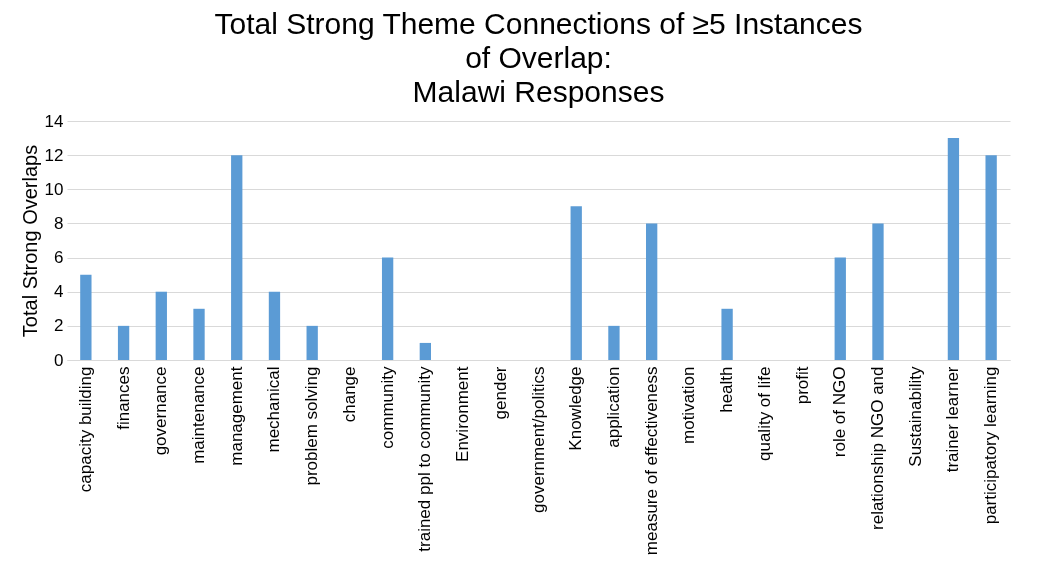  Describe the element at coordinates (651, 461) in the screenshot. I see `x-tick-label: measure of effectiveness` at that location.